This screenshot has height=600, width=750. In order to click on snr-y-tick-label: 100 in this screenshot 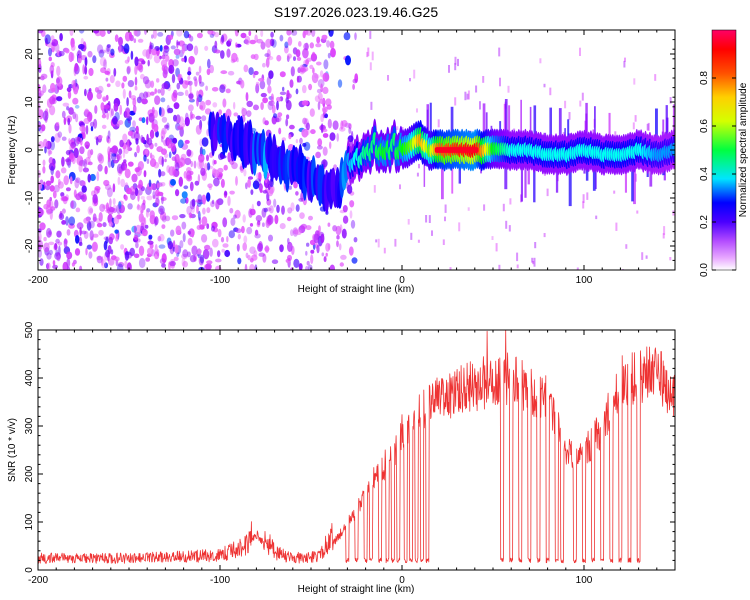, I will do `click(29, 521)`.